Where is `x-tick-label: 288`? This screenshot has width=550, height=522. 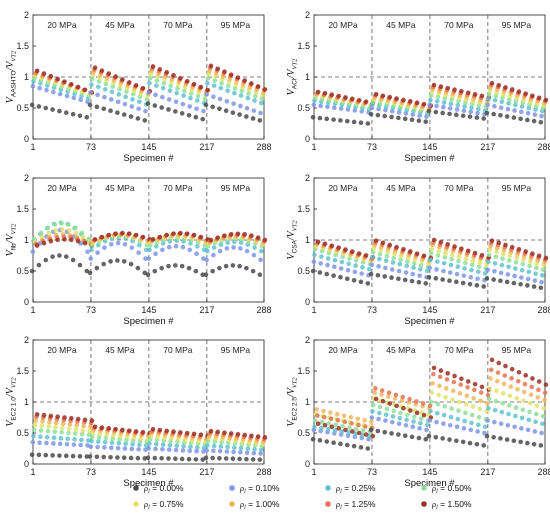 x-tick-label: 288 is located at coordinates (263, 472).